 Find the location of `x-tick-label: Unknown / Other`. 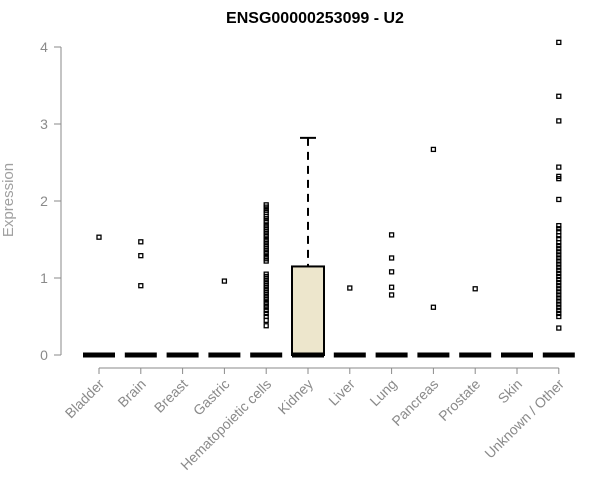

x-tick-label: Unknown / Other is located at coordinates (524, 419).